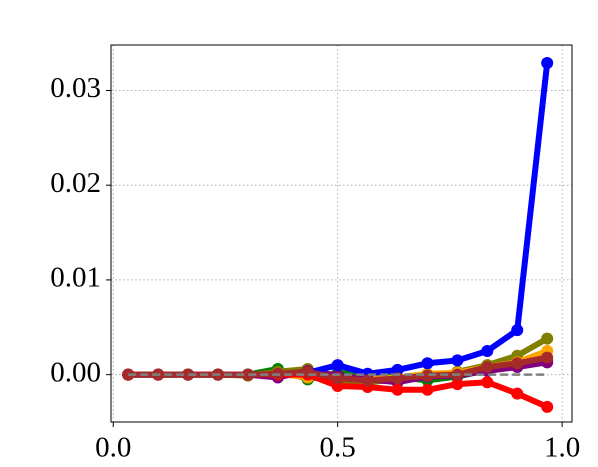 The height and width of the screenshot is (467, 598). Describe the element at coordinates (75, 183) in the screenshot. I see `y-tick-label: 0.02` at that location.